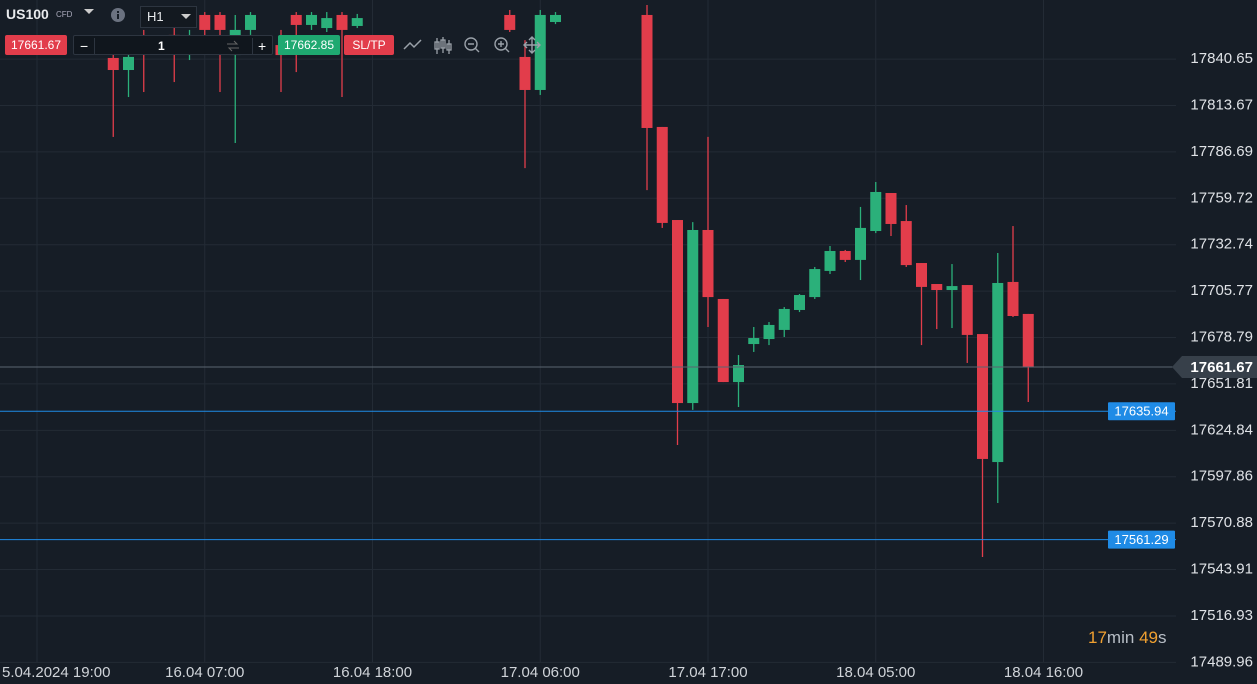  What do you see at coordinates (84, 46) in the screenshot?
I see `minus: −` at bounding box center [84, 46].